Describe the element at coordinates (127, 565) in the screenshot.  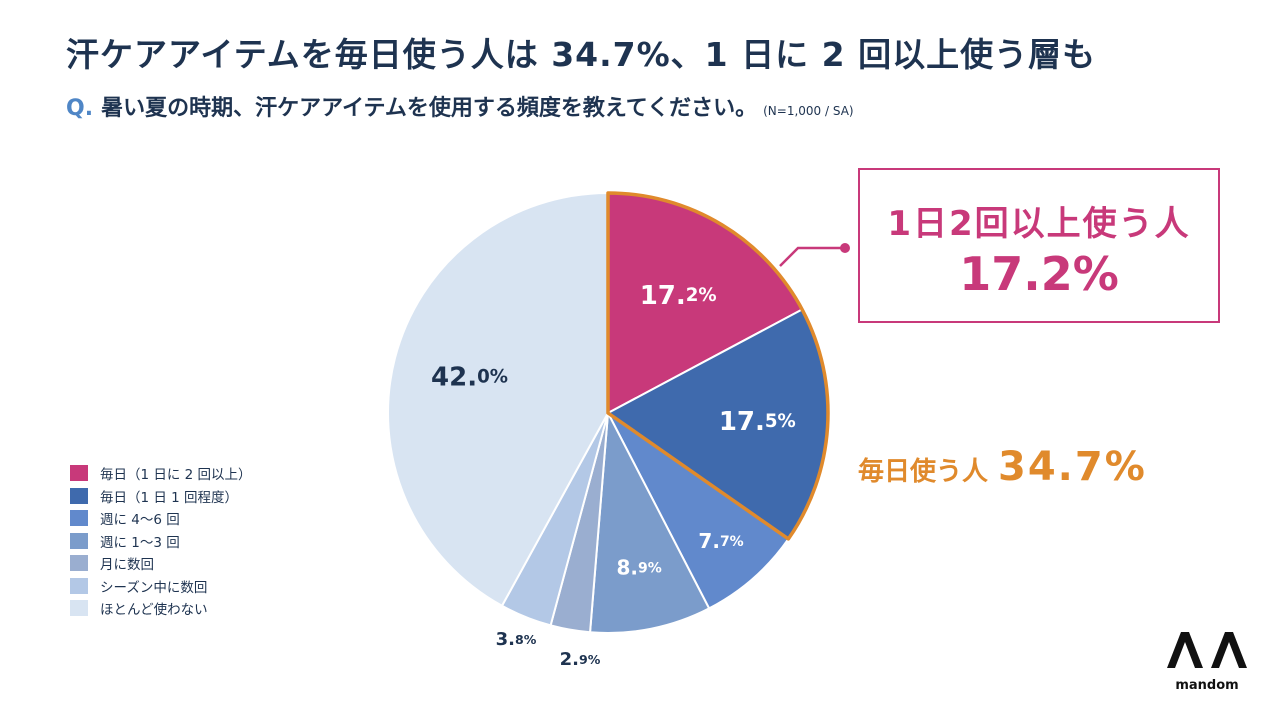
I see `legend-label: 月に数回` at that location.